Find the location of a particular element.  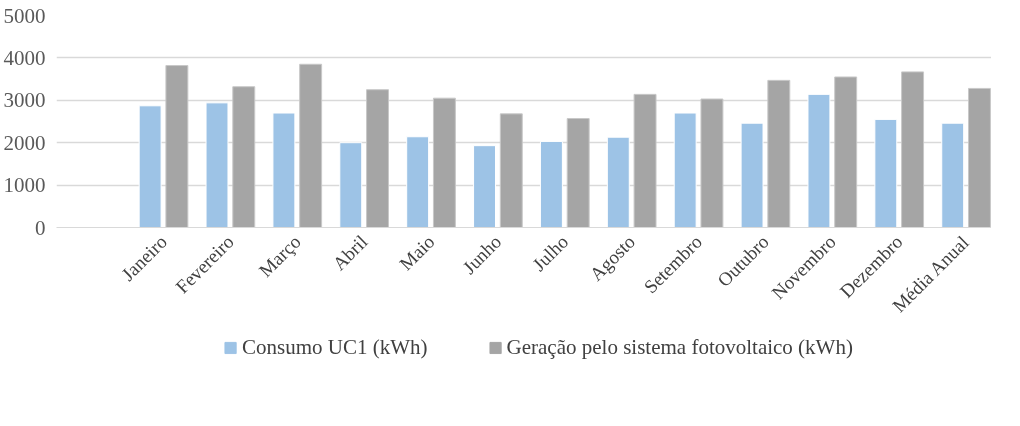

y-tick-label: 4000 is located at coordinates (24, 57).